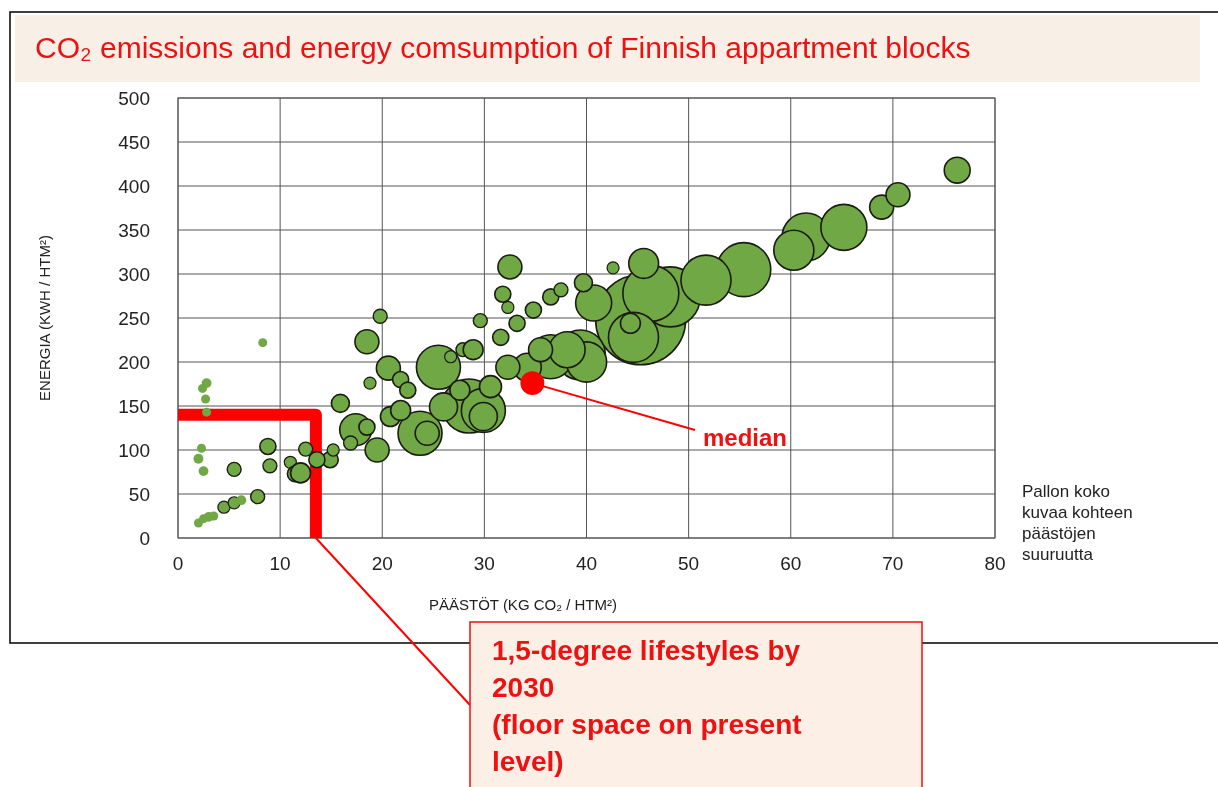  What do you see at coordinates (382, 563) in the screenshot?
I see `x-tick-label: 20` at bounding box center [382, 563].